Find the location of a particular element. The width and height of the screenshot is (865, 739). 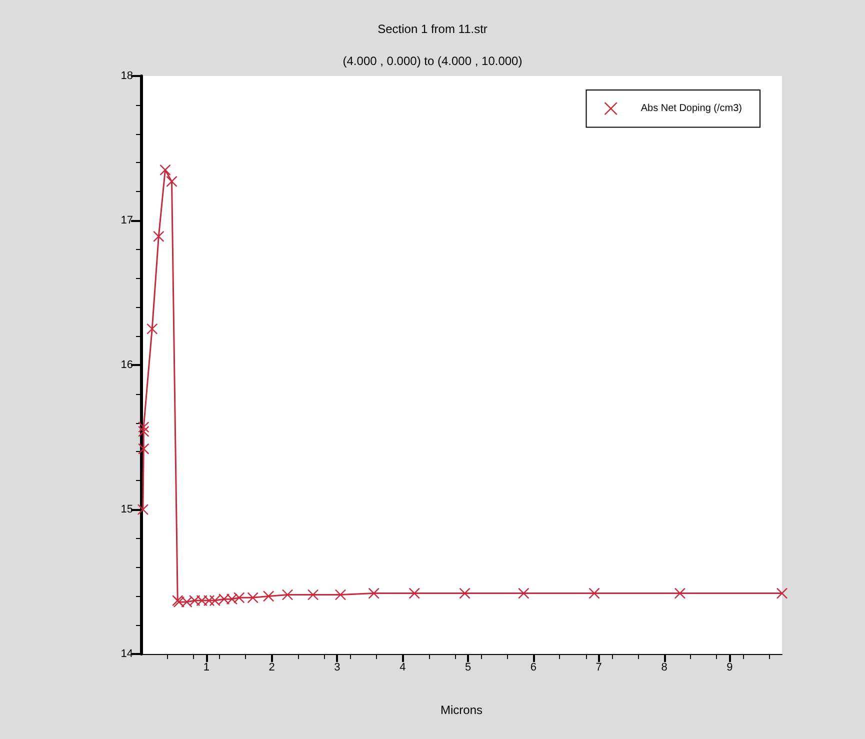

y-tick-label: 17 is located at coordinates (126, 220).